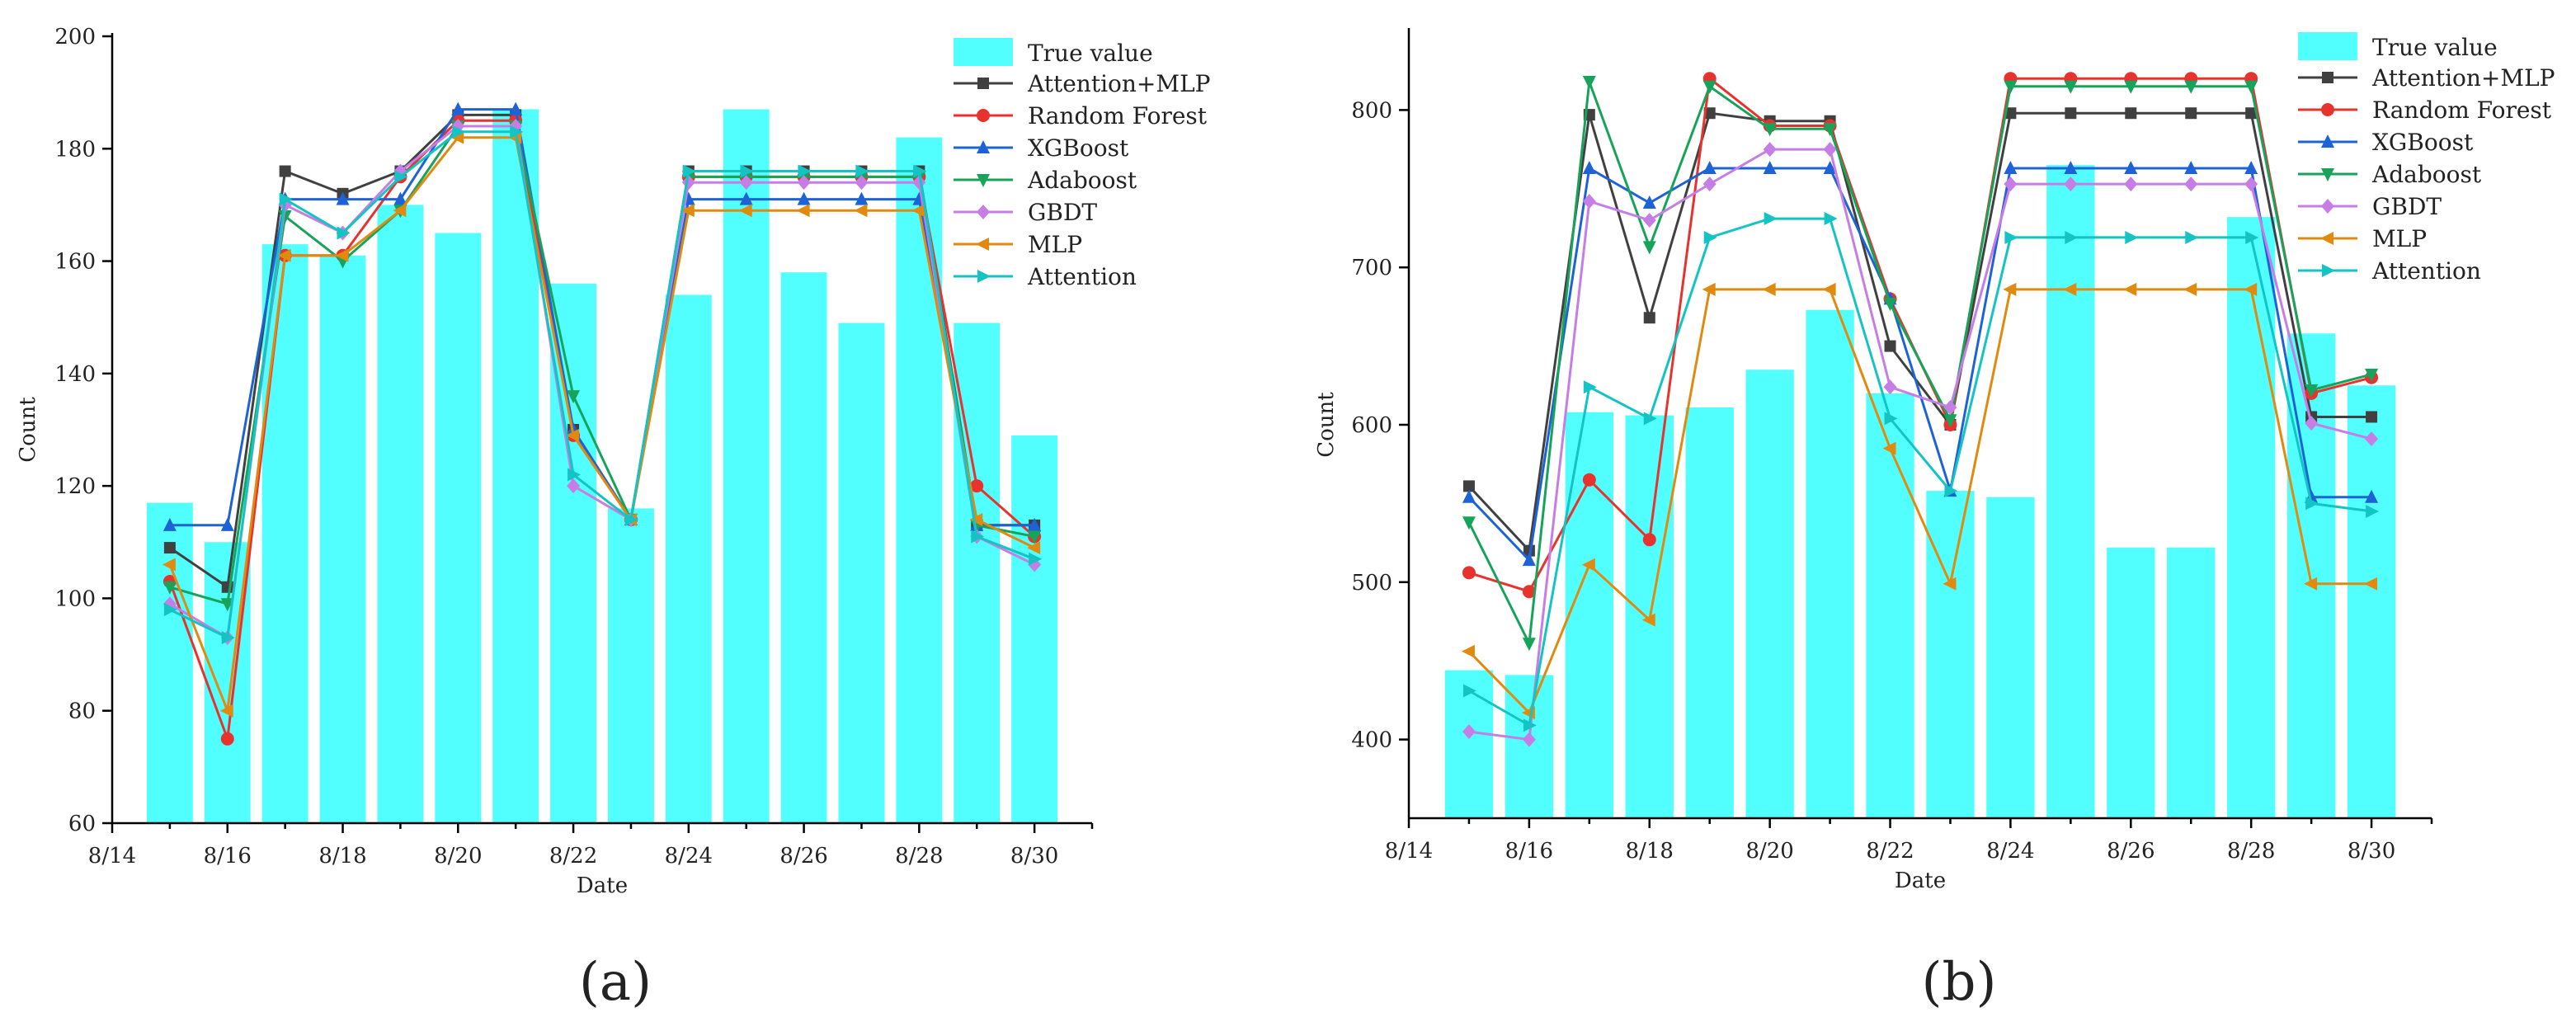  What do you see at coordinates (2327, 46) in the screenshot?
I see `panel-b-legend-swatch-true-value` at bounding box center [2327, 46].